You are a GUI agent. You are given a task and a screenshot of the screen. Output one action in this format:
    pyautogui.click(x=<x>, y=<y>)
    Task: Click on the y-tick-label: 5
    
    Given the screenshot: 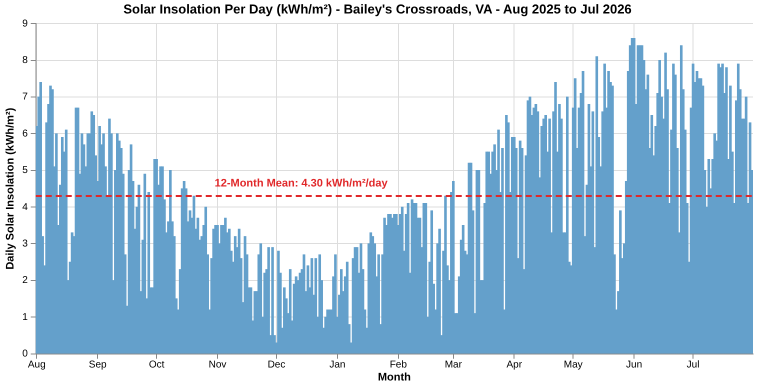 What is the action you would take?
    pyautogui.click(x=25, y=170)
    